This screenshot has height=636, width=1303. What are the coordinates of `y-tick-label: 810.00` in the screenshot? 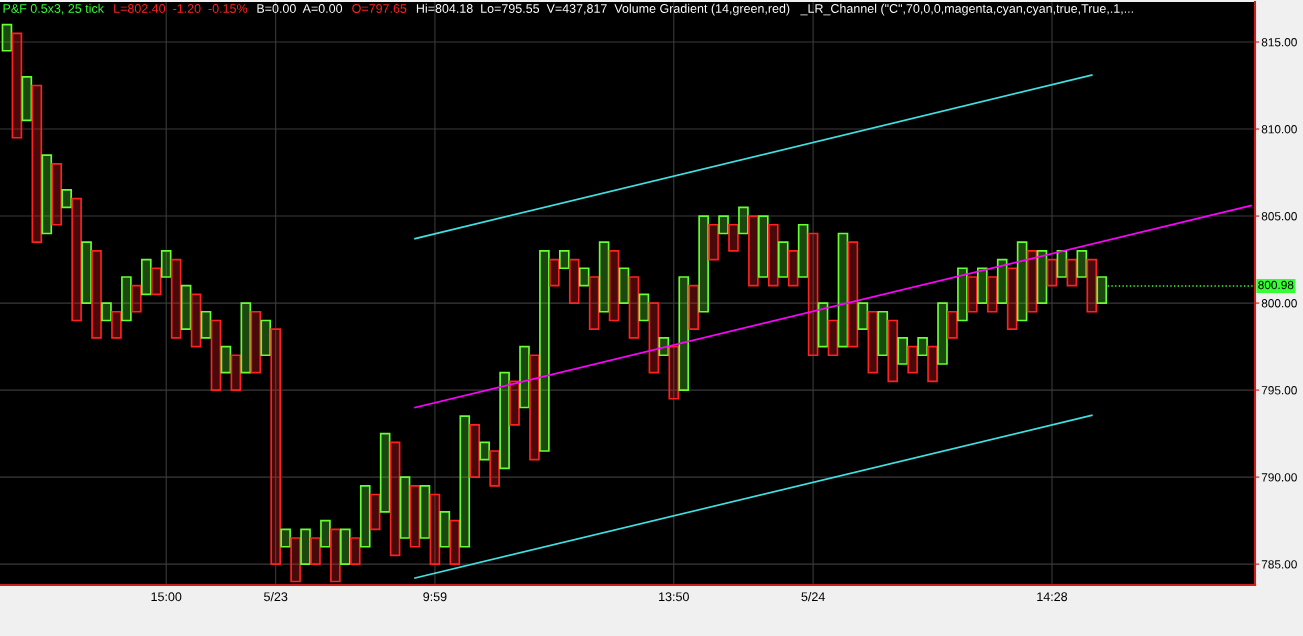 It's located at (1279, 129).